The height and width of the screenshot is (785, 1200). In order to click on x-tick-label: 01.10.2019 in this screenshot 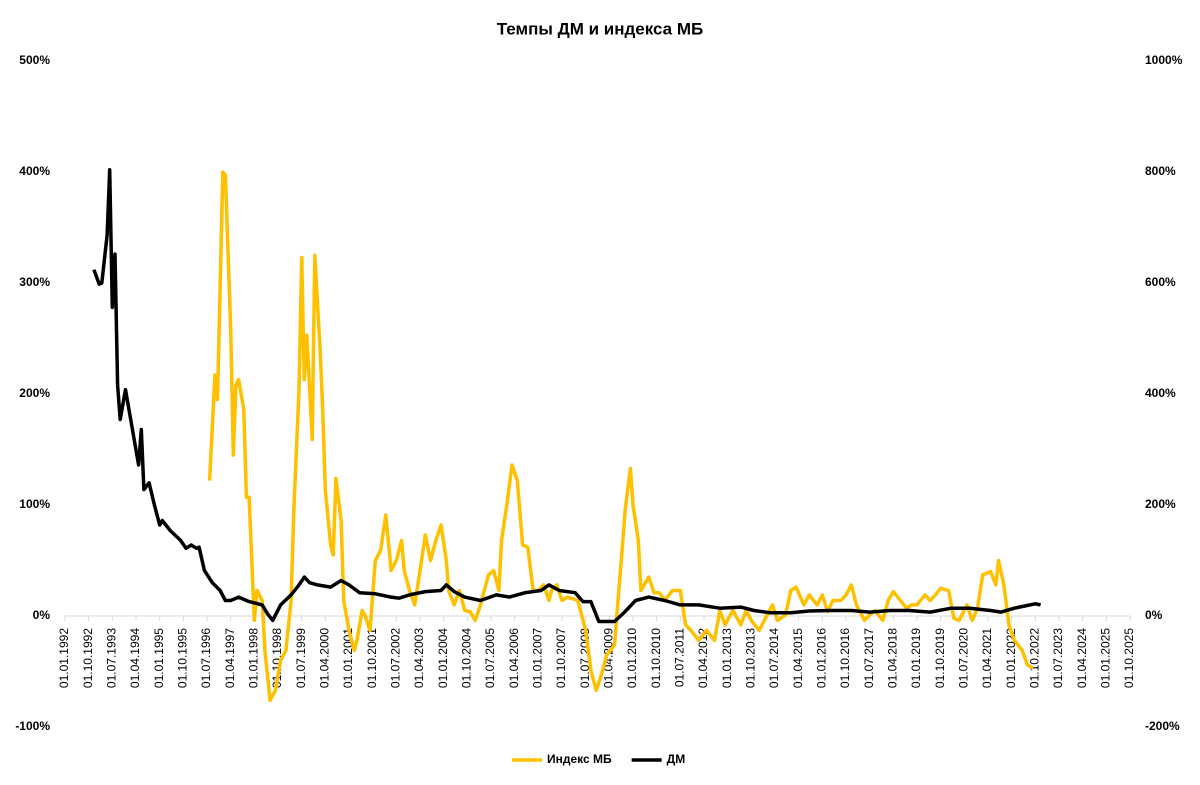, I will do `click(940, 658)`.